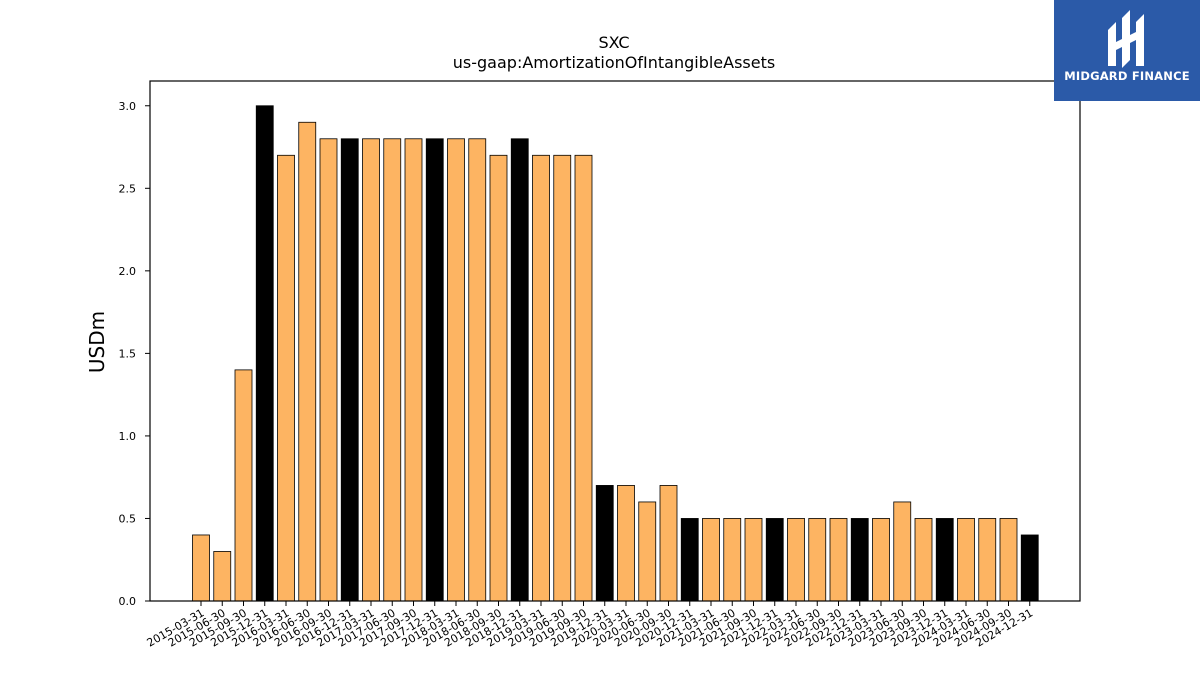 This screenshot has height=675, width=1200. Describe the element at coordinates (128, 601) in the screenshot. I see `y-tick-label: 0.0` at that location.